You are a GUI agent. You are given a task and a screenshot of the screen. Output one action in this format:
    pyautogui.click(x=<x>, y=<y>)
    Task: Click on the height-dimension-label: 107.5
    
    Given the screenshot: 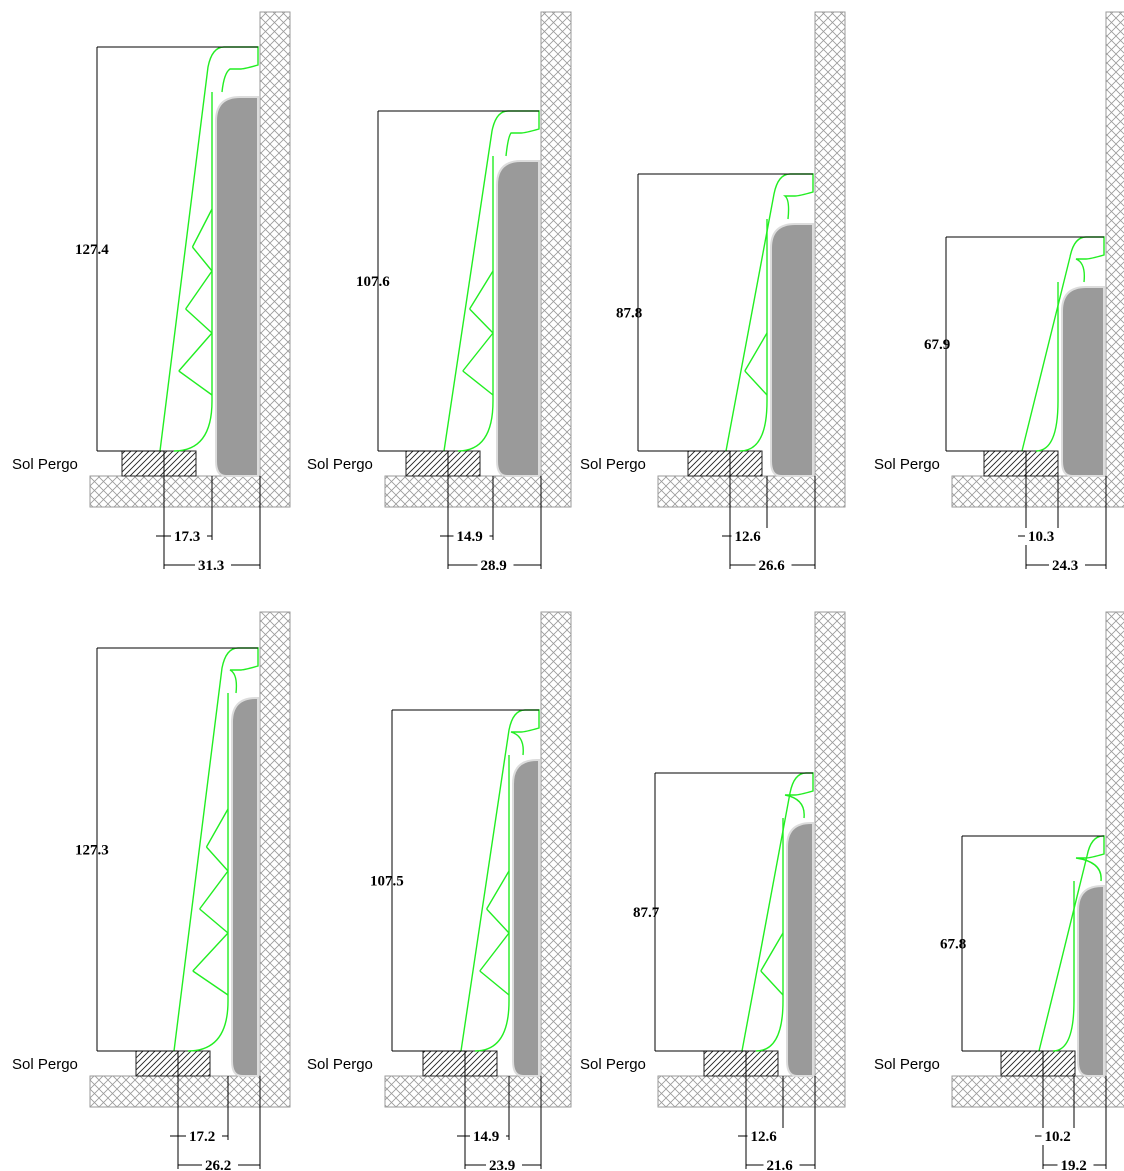 What is the action you would take?
    pyautogui.click(x=387, y=882)
    